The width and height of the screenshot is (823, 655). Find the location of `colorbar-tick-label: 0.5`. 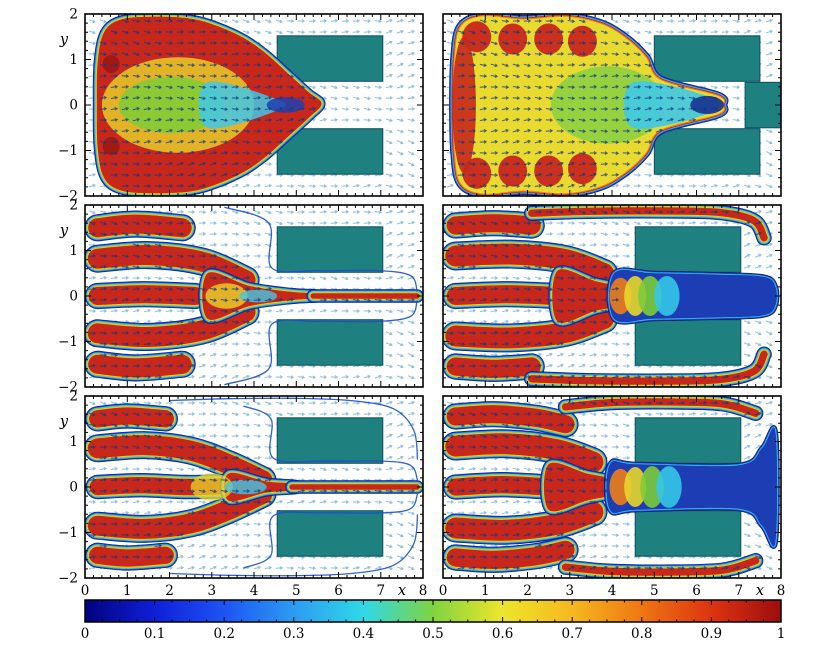

colorbar-tick-label: 0.5 is located at coordinates (432, 634).